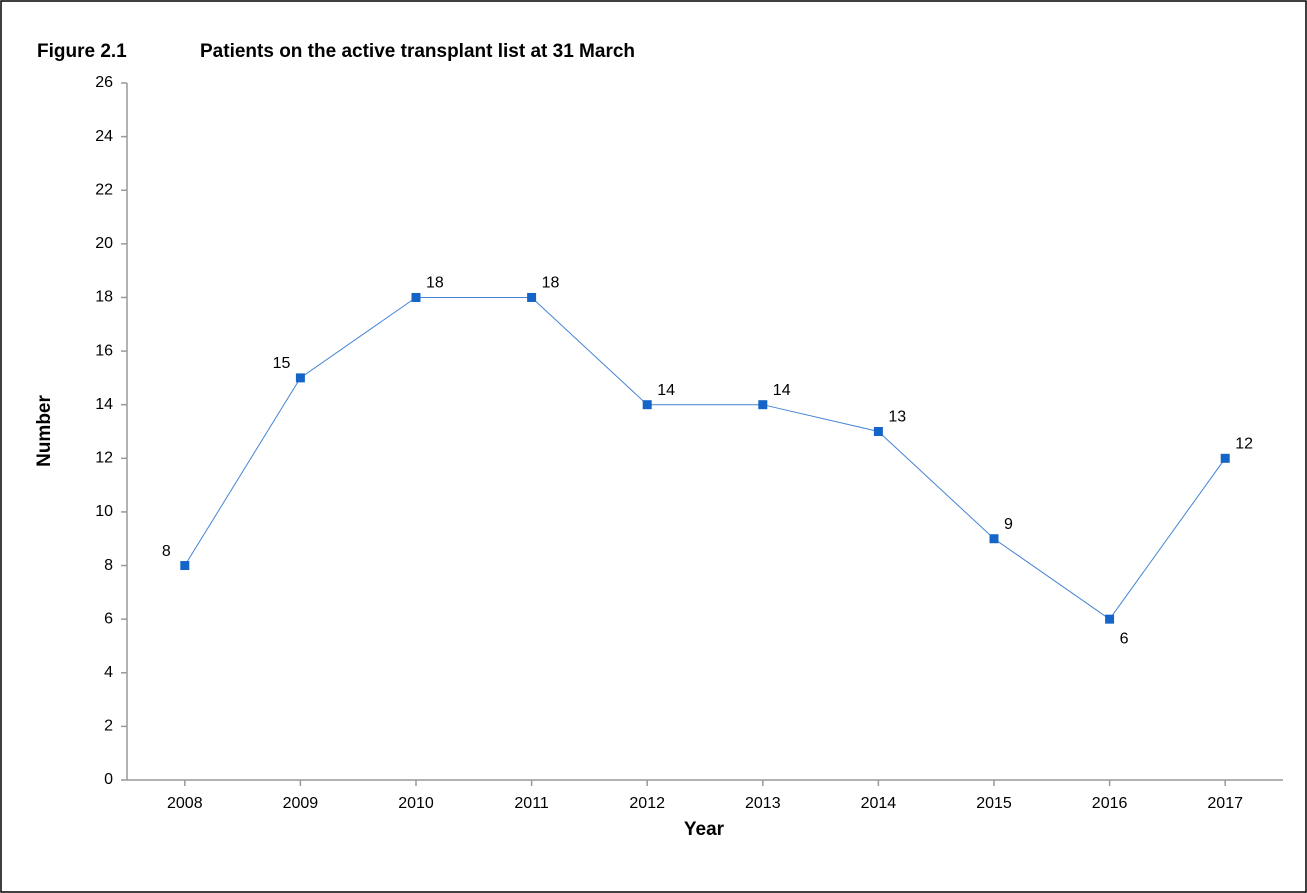 Image resolution: width=1307 pixels, height=893 pixels. Describe the element at coordinates (1124, 638) in the screenshot. I see `data-label: 6` at that location.